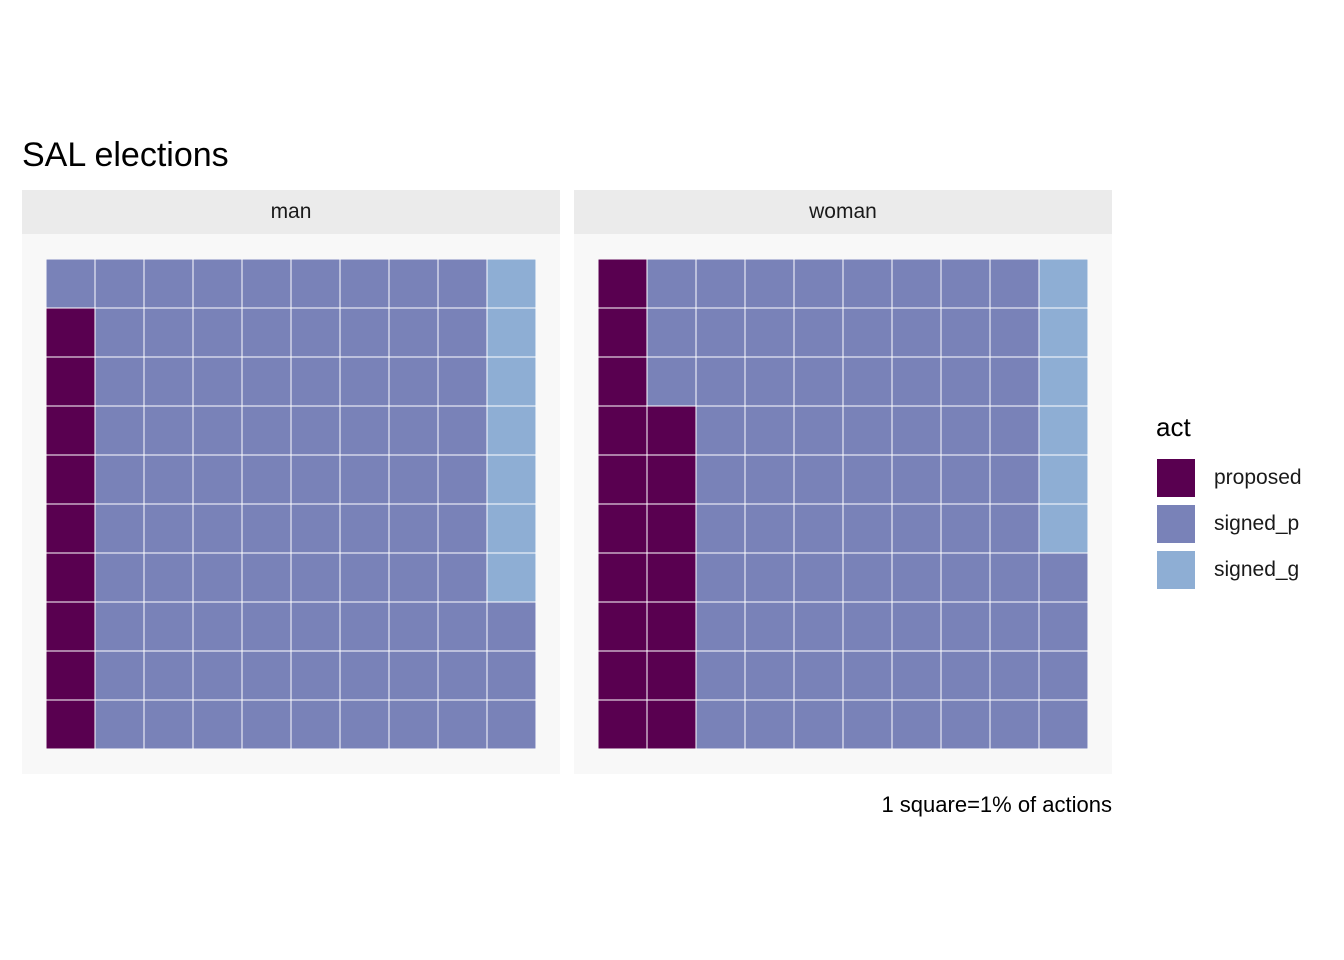 The height and width of the screenshot is (960, 1344). Describe the element at coordinates (291, 212) in the screenshot. I see `facet-strip-label: man` at that location.